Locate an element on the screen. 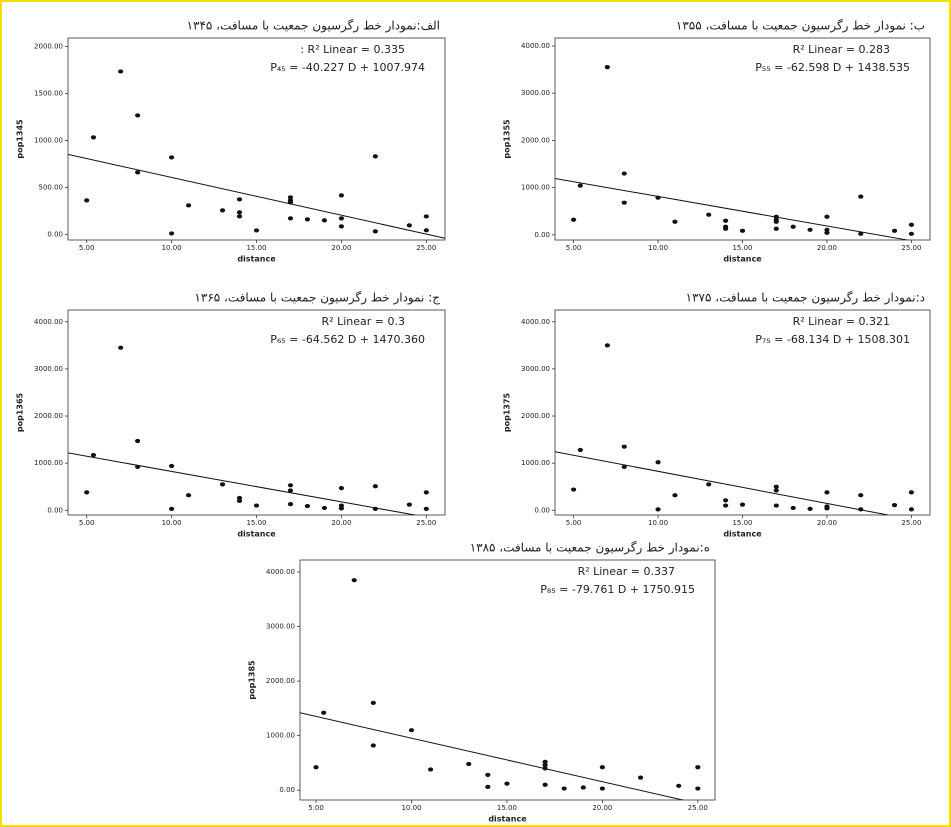 The height and width of the screenshot is (827, 951). y-tick-label: 1500.00 is located at coordinates (48, 93).